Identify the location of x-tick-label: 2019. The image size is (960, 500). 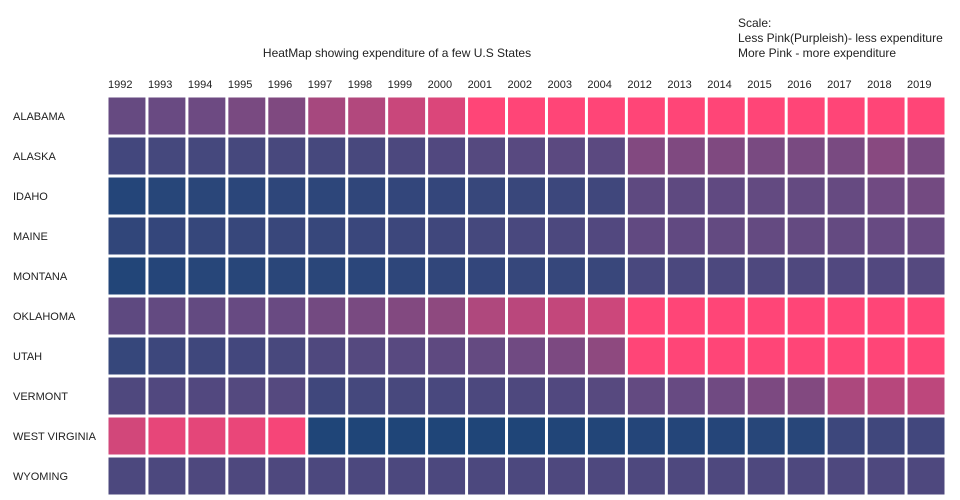
(919, 85).